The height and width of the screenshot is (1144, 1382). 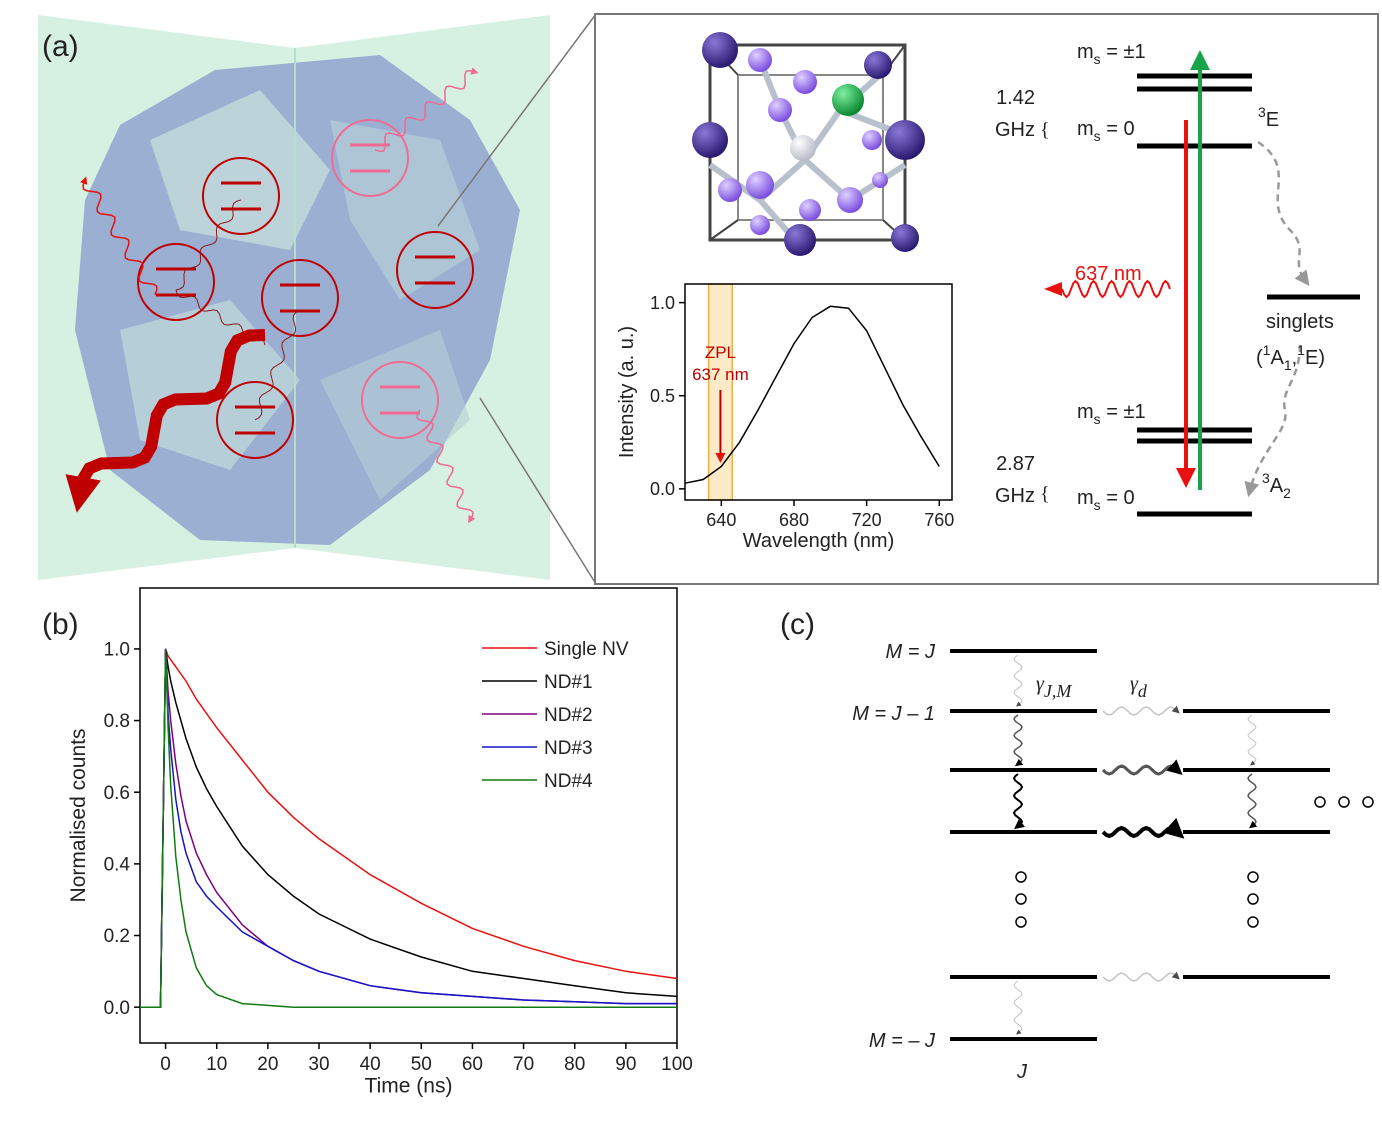 I want to click on annotation: ZPL, so click(x=720, y=352).